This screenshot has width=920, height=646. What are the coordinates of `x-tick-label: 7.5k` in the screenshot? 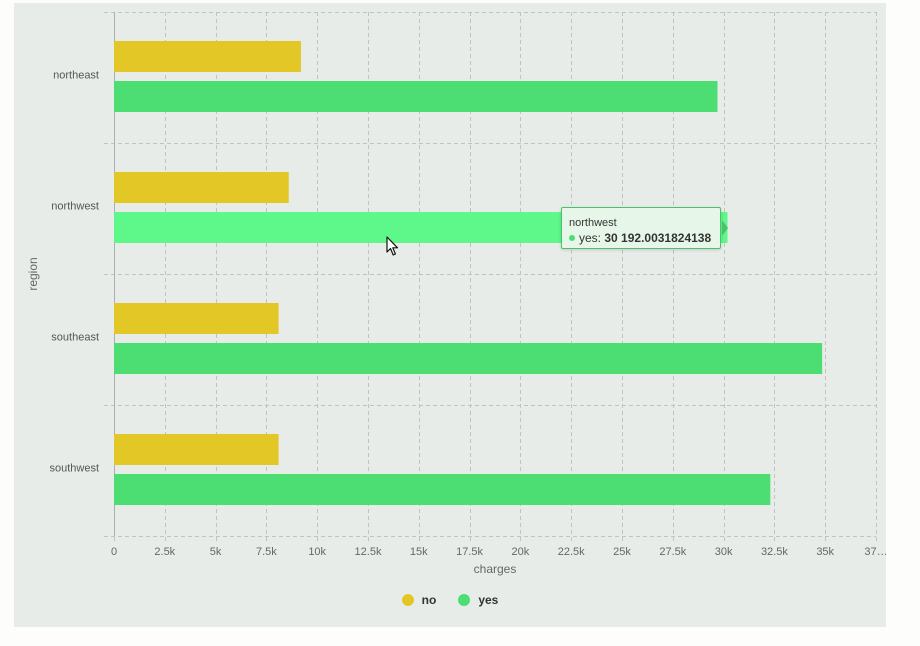 It's located at (266, 552).